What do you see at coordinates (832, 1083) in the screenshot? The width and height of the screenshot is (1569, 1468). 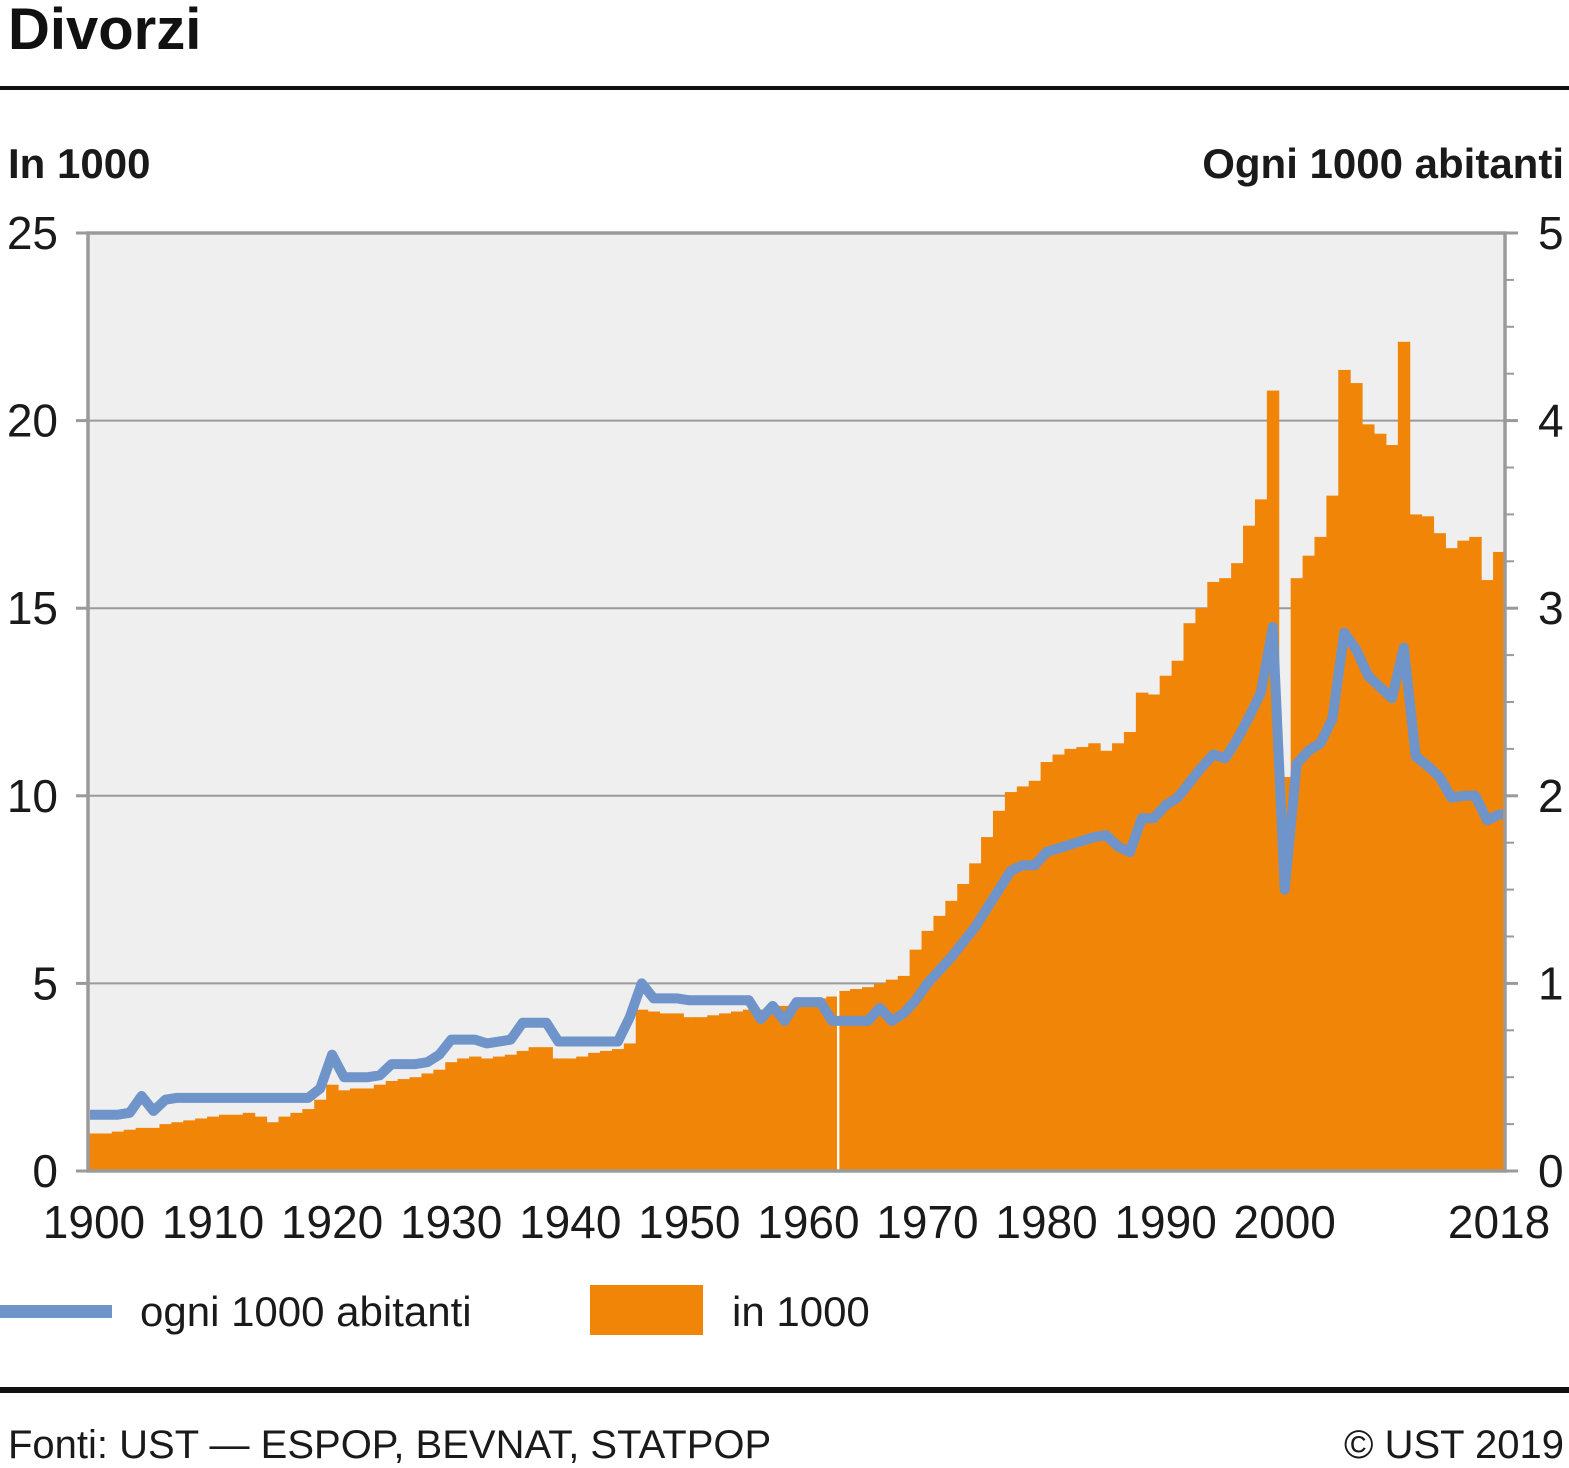 I see `bar-year-1962` at bounding box center [832, 1083].